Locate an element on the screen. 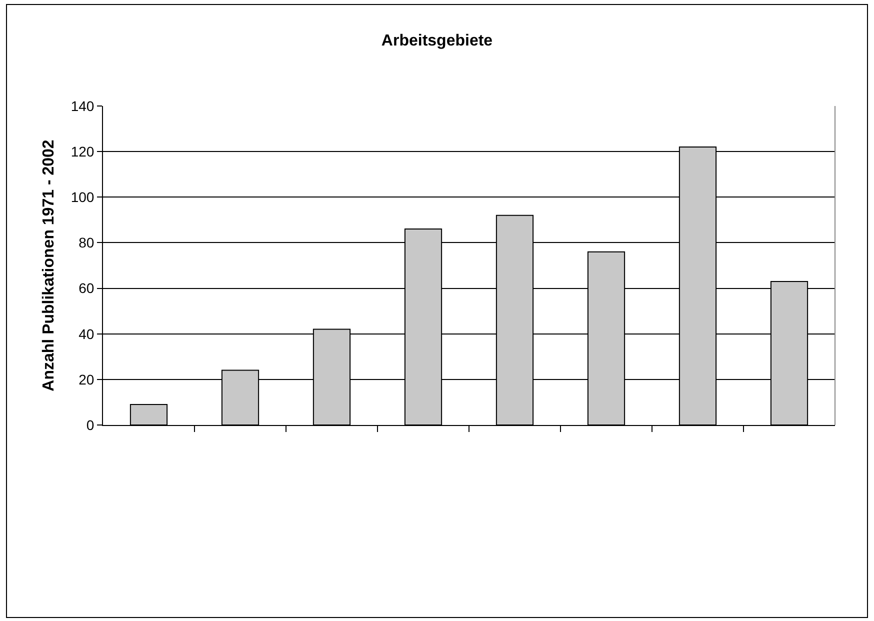 This screenshot has width=874, height=621. y-tick-label: 120 is located at coordinates (82, 151).